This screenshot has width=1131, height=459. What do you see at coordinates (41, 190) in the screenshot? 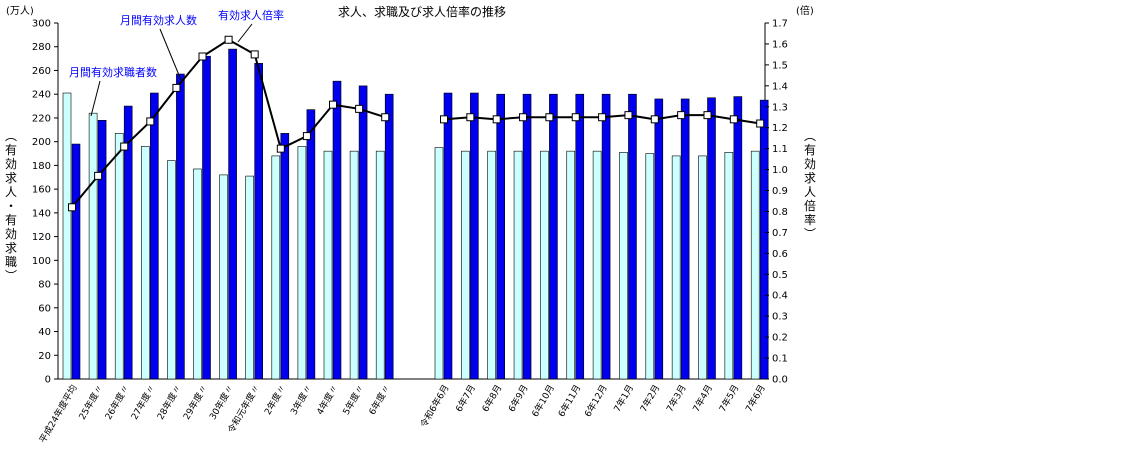
I see `left-tick-label: 160` at bounding box center [41, 190].